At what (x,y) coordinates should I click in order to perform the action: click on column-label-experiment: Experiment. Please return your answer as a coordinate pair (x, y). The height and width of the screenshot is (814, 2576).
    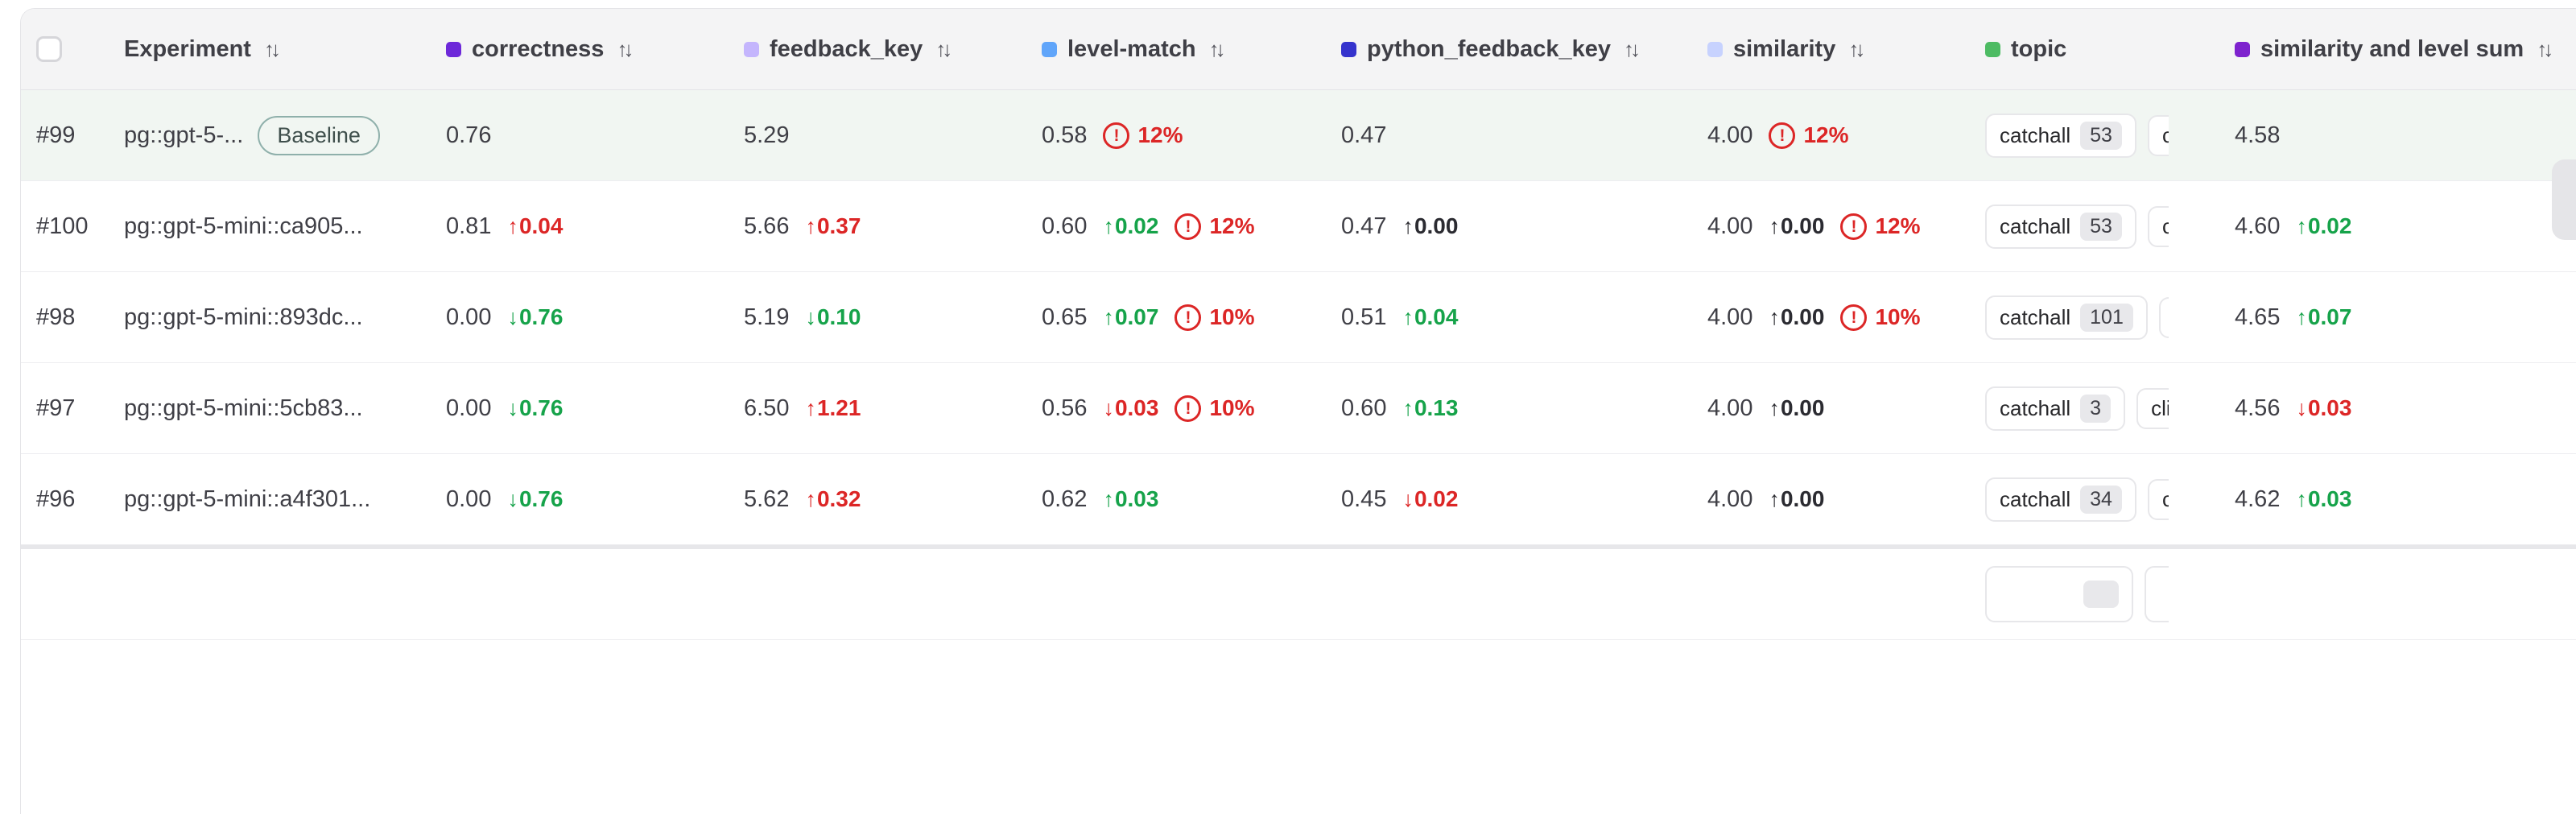
    Looking at the image, I should click on (187, 48).